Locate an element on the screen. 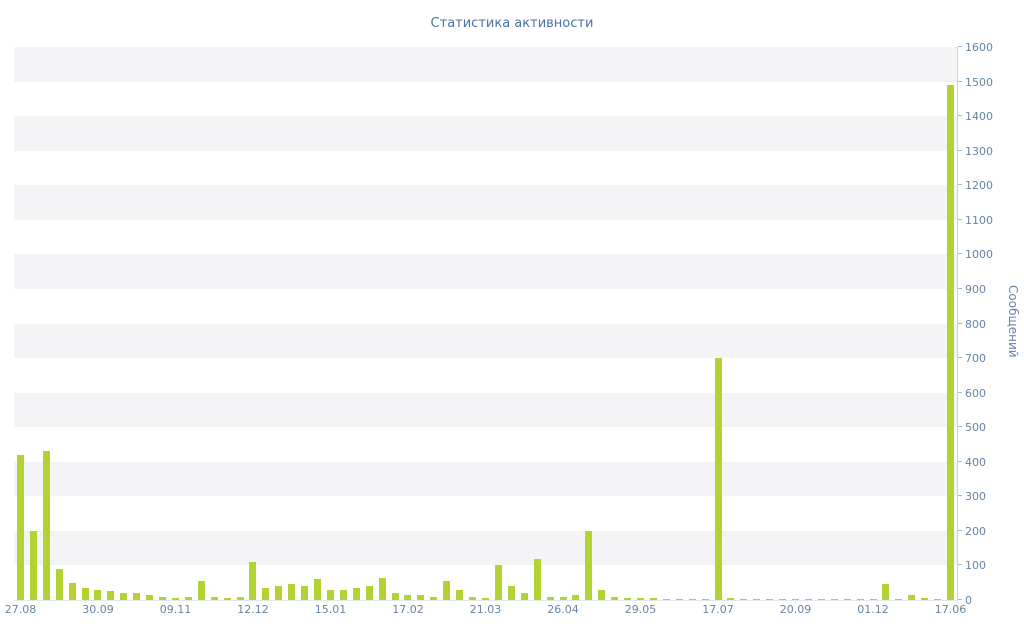  y-axis-title: Сообщений is located at coordinates (1013, 321).